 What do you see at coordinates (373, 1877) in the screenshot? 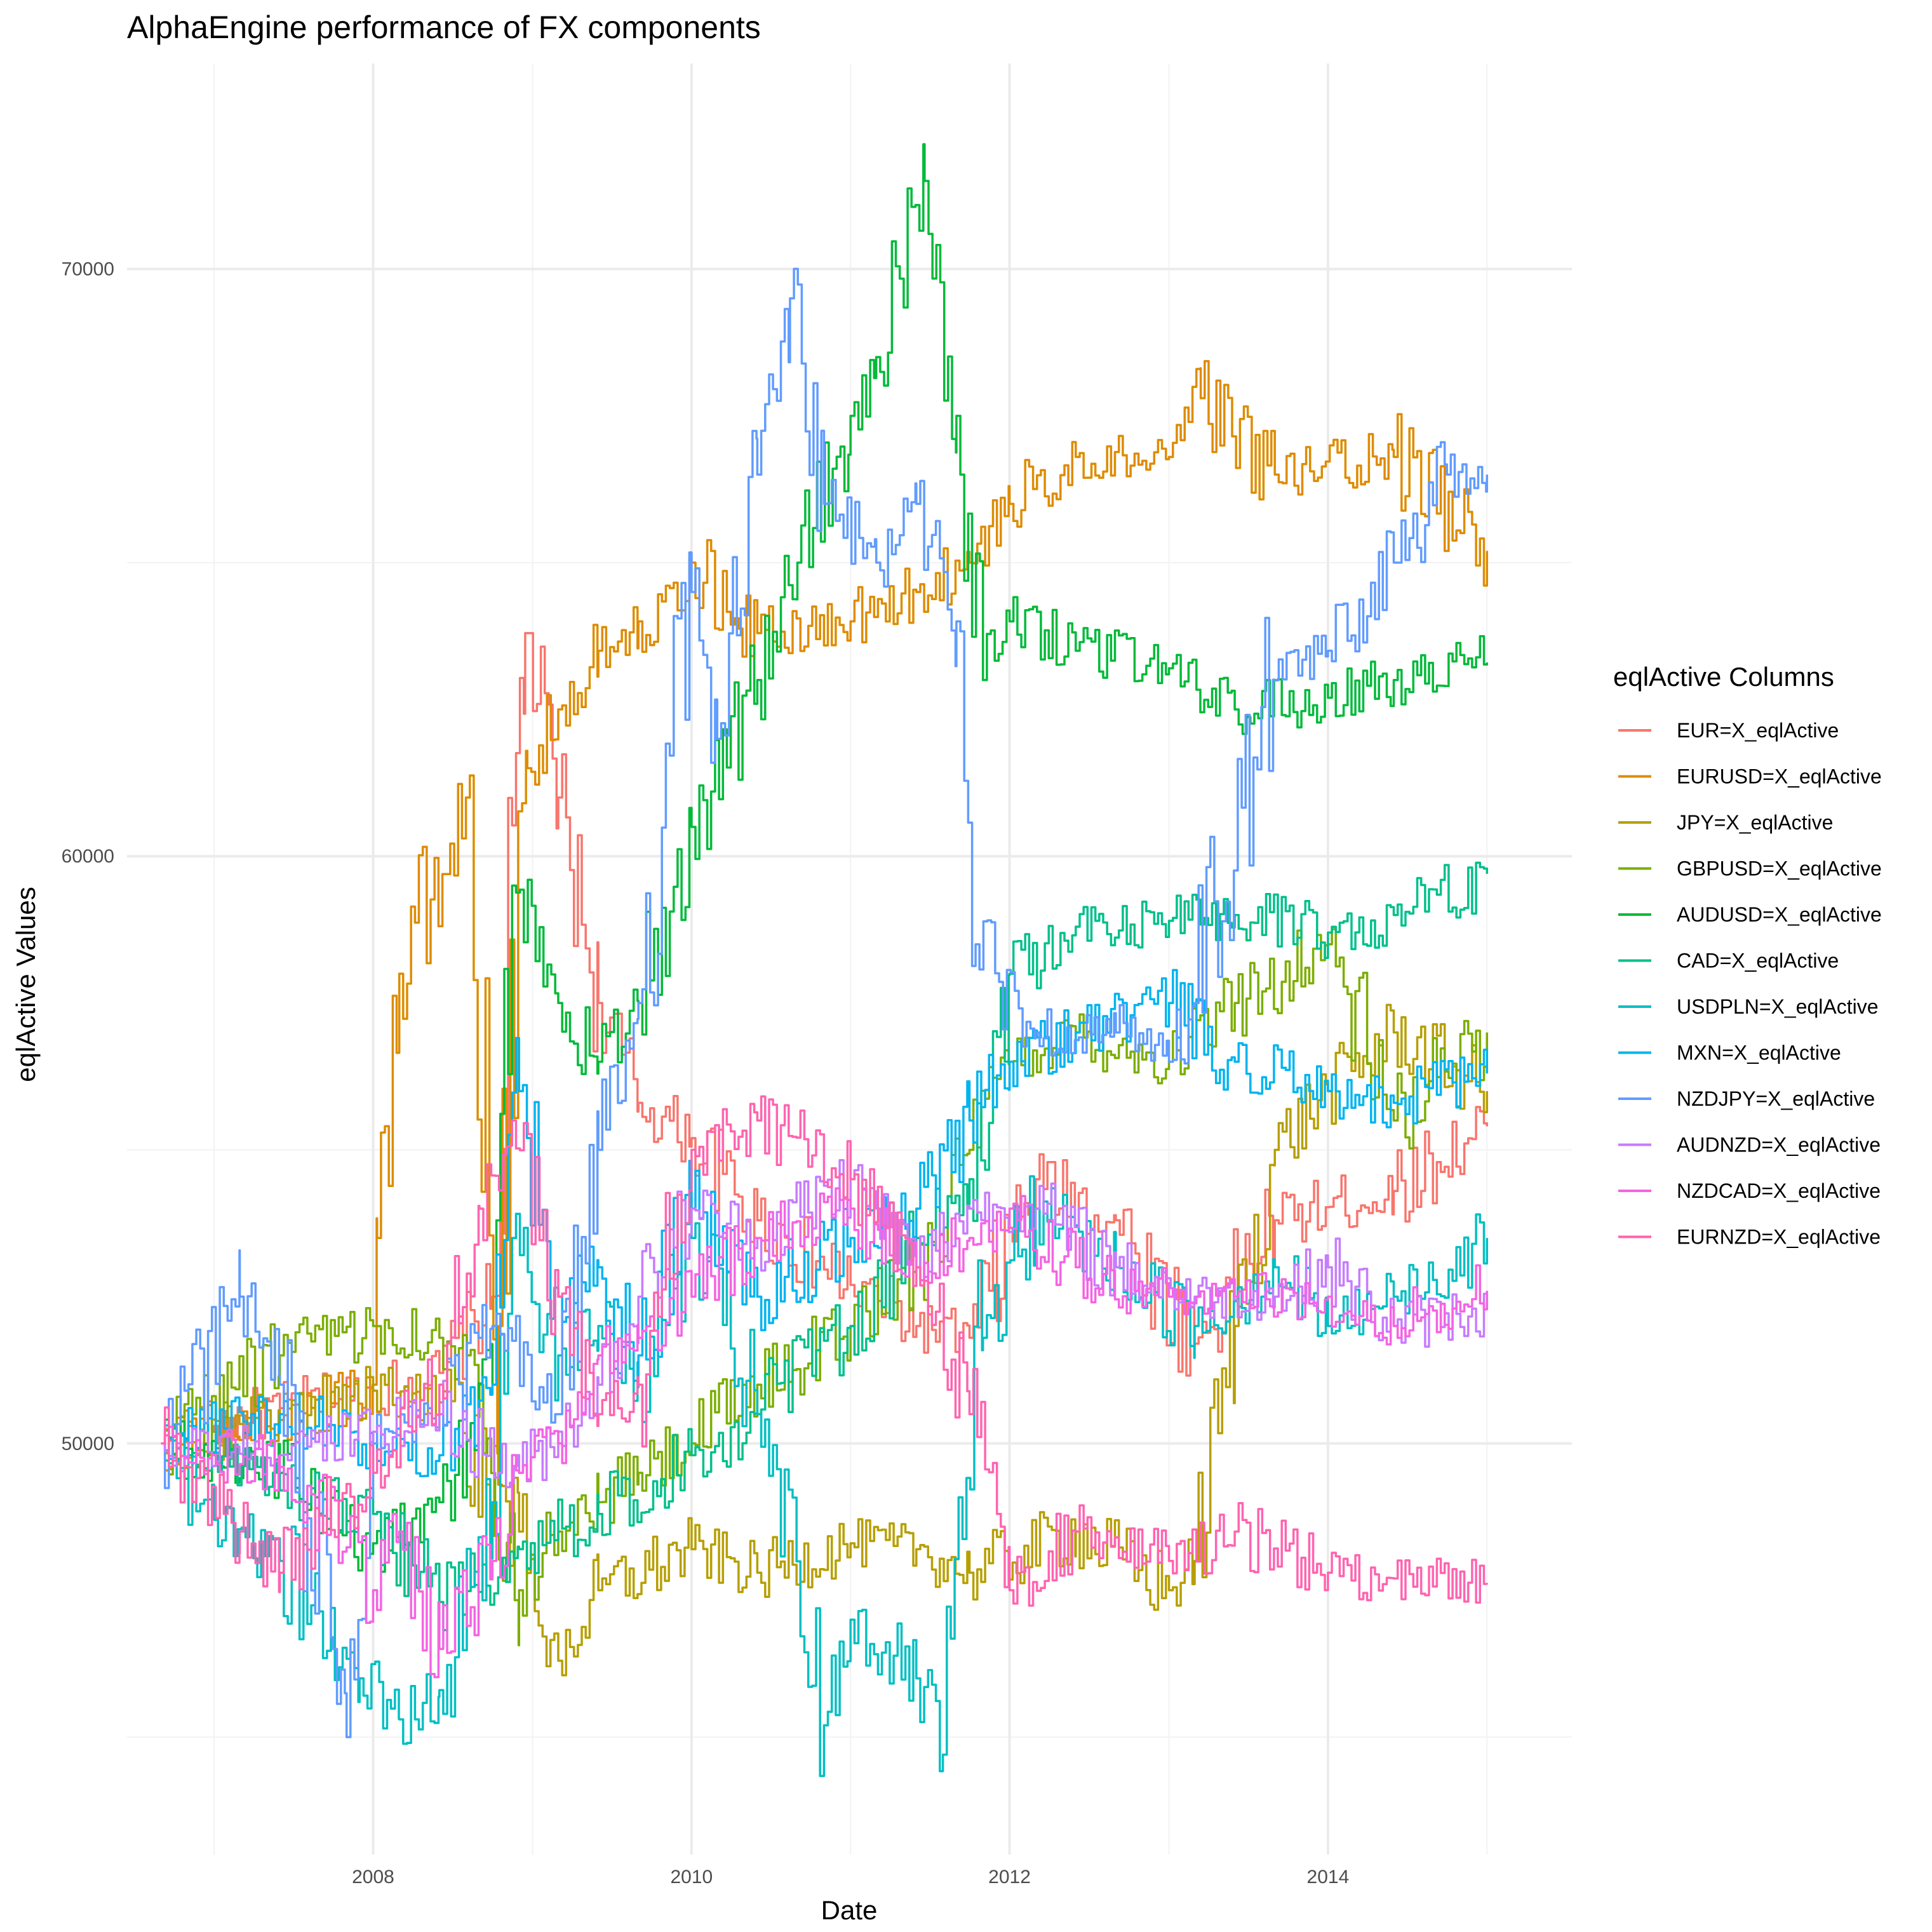
I see `x-tick-label: 2008` at bounding box center [373, 1877].